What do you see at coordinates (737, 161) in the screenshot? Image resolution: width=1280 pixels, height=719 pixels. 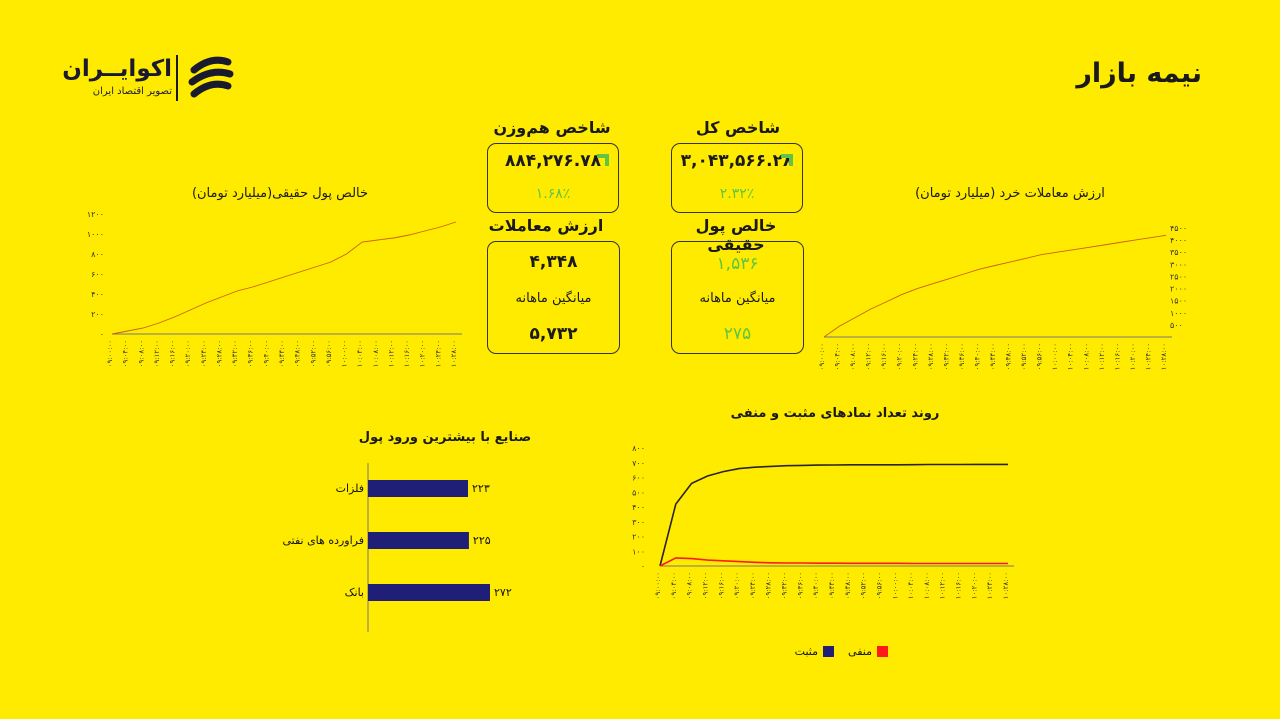 I see `total-index-value: ۳,۰۴۳,۵۶۶.۲۸` at bounding box center [737, 161].